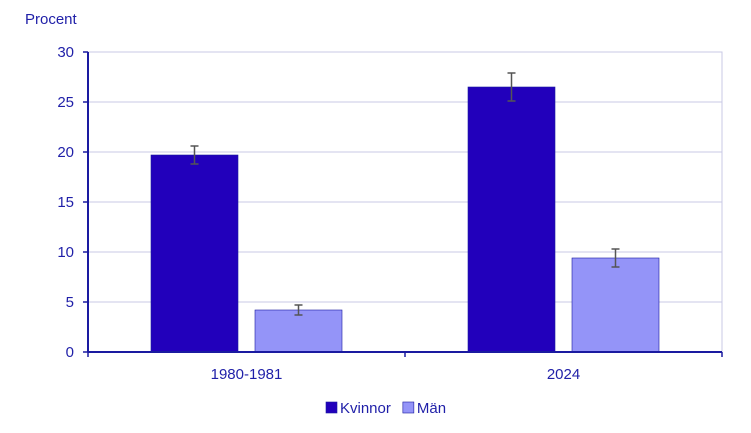 The image size is (751, 433). What do you see at coordinates (396, 374) in the screenshot?
I see `x-tick-labels: 1980-1981 2024` at bounding box center [396, 374].